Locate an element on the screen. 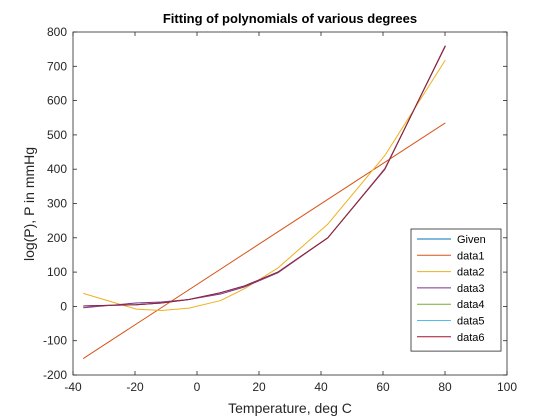  y-tick-label: -200 is located at coordinates (55, 375).